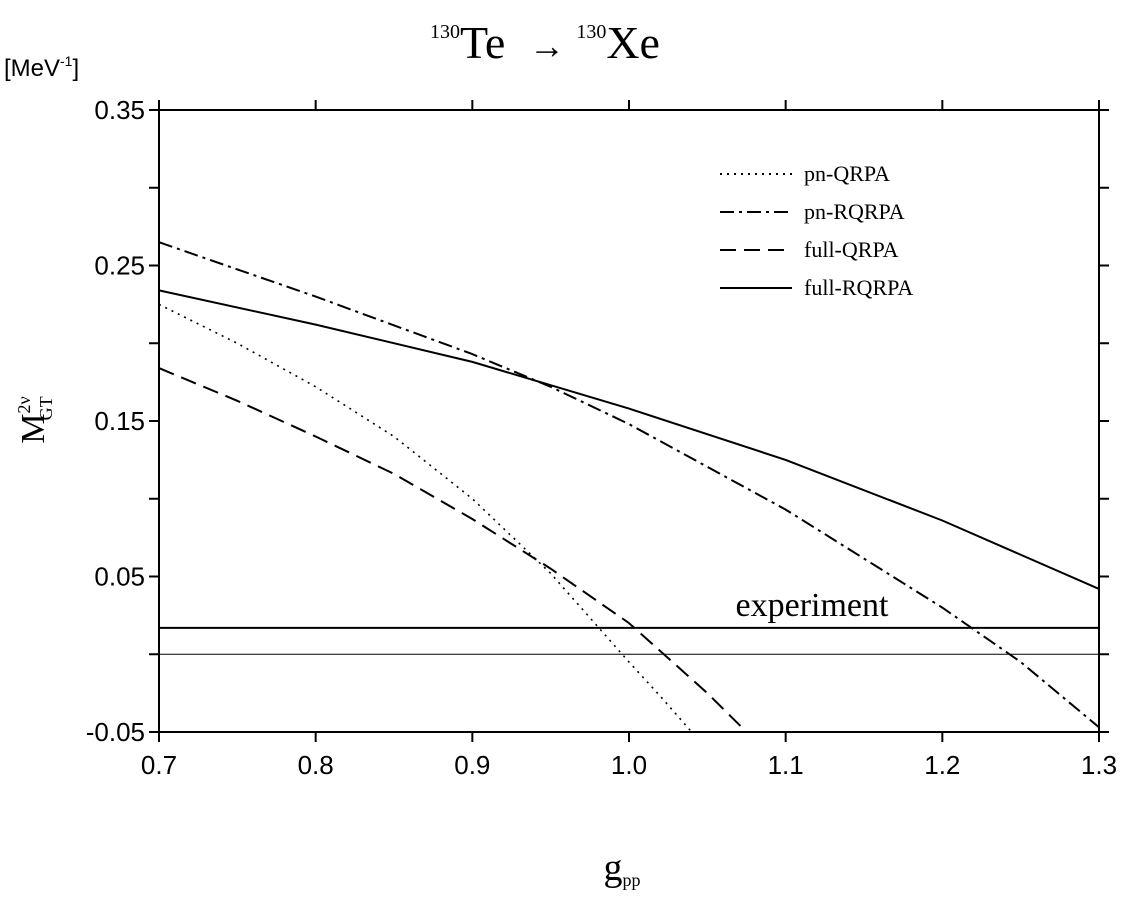  I want to click on x-tick-label-5: 1.2, so click(942, 765).